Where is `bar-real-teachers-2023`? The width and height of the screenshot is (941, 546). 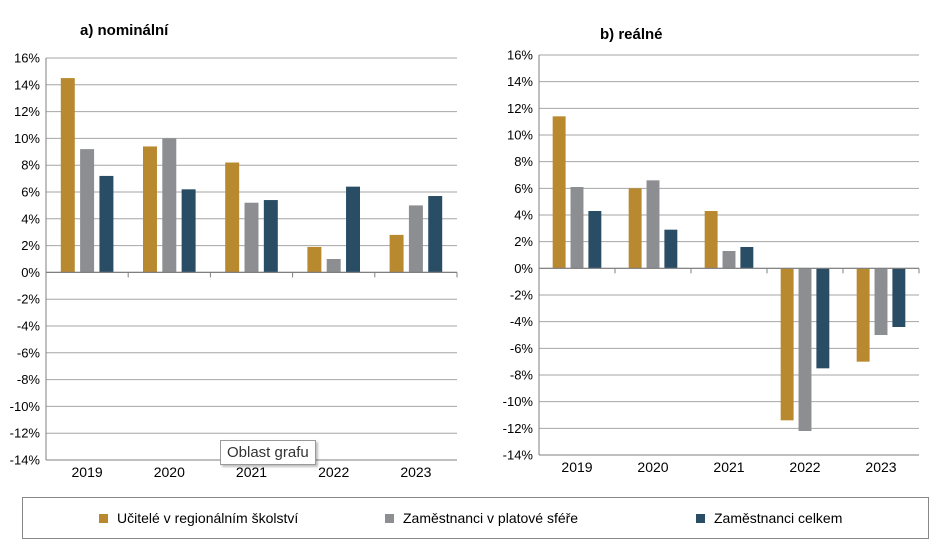
bar-real-teachers-2023 is located at coordinates (863, 315).